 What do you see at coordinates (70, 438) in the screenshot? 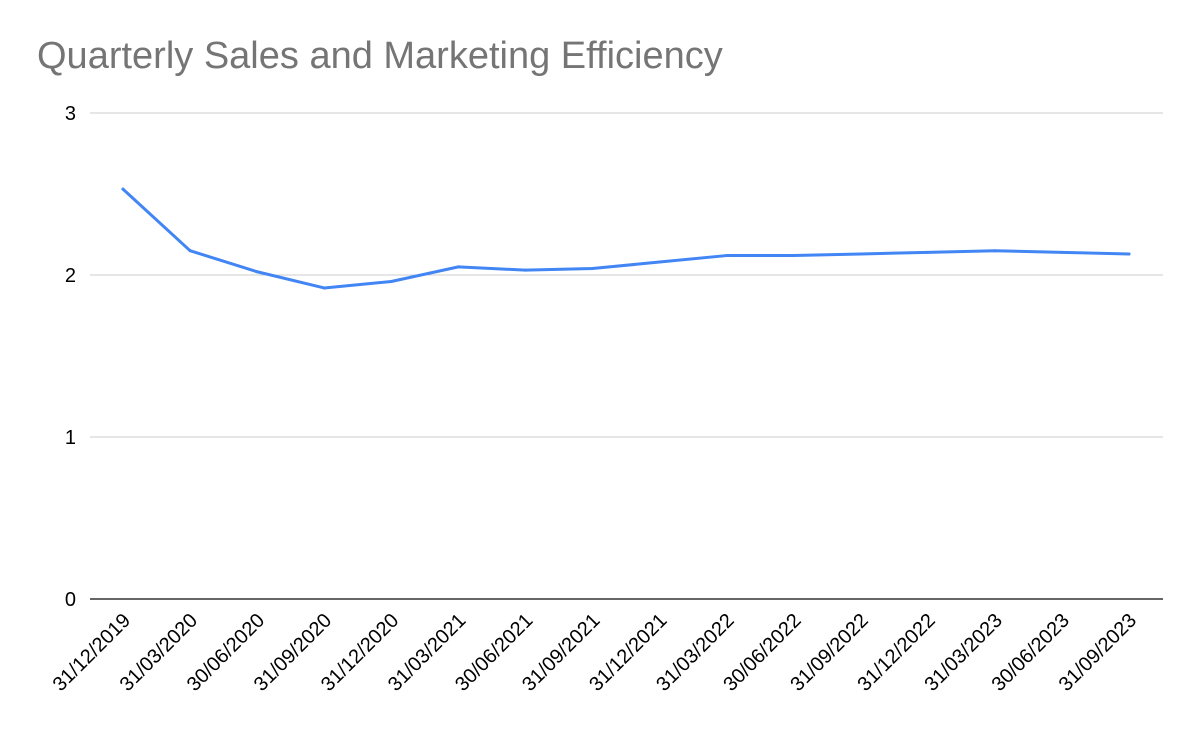
I see `y-tick-label: 1` at bounding box center [70, 438].